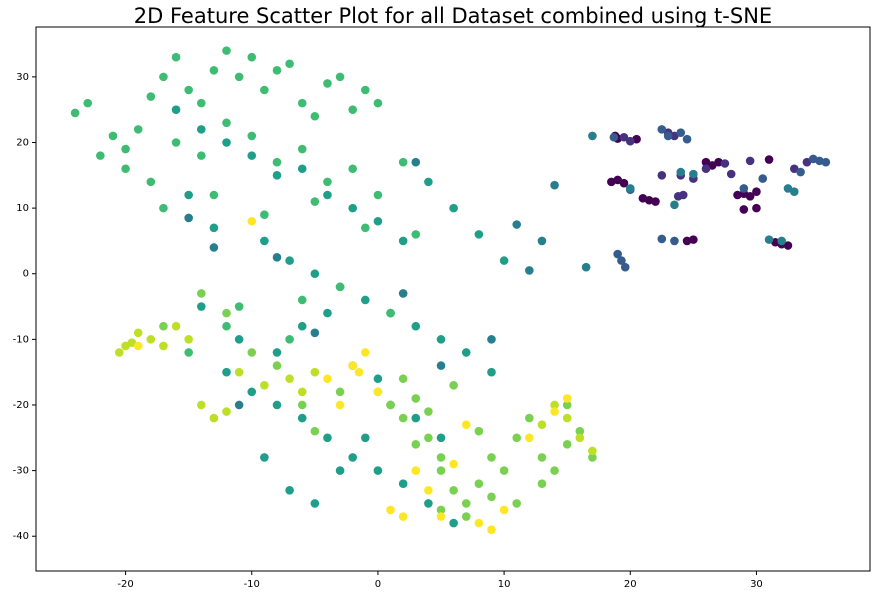 This screenshot has height=599, width=879. What do you see at coordinates (22, 77) in the screenshot?
I see `y-tick-label: 30` at bounding box center [22, 77].